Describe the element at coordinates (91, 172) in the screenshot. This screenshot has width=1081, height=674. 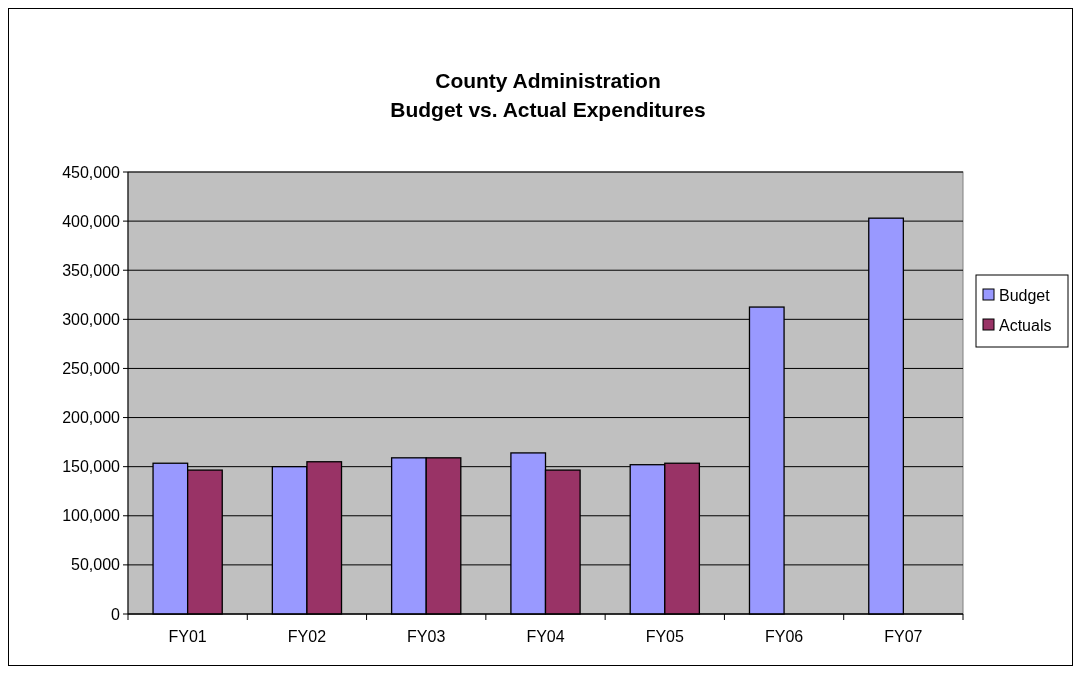
I see `y-tick-label: 450,000` at that location.